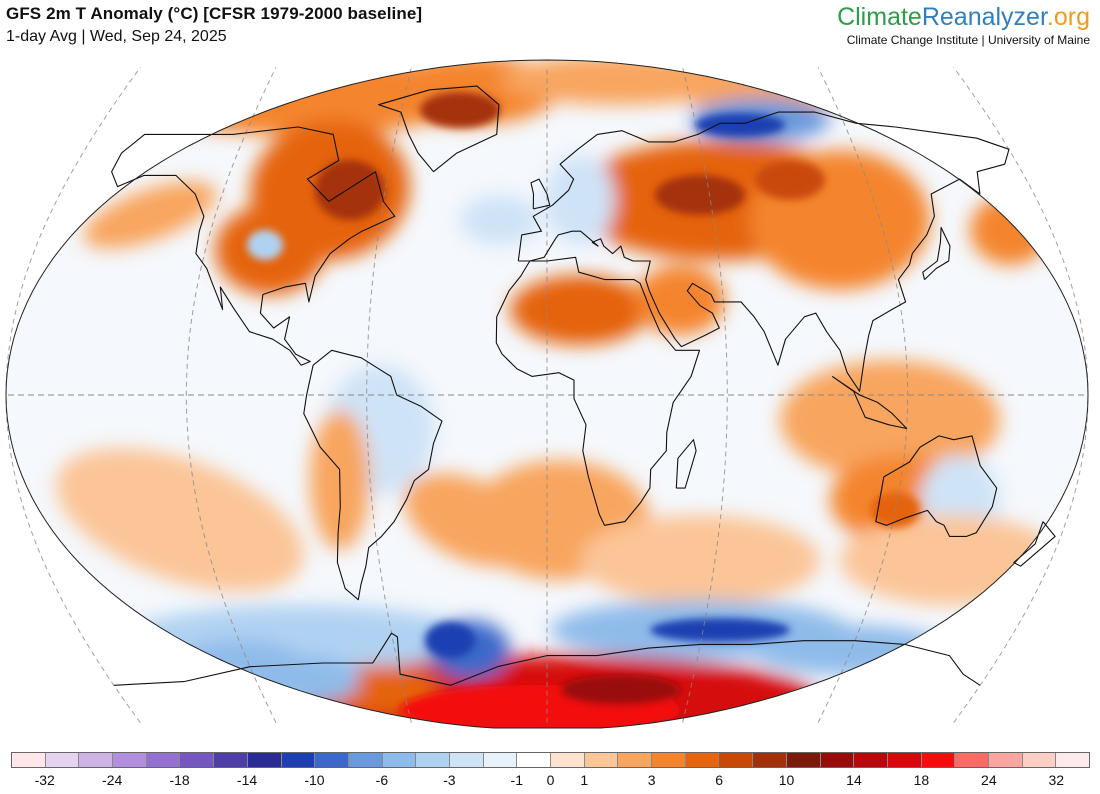 This screenshot has height=794, width=1100. What do you see at coordinates (584, 780) in the screenshot?
I see `legend-tick-label: 1` at bounding box center [584, 780].